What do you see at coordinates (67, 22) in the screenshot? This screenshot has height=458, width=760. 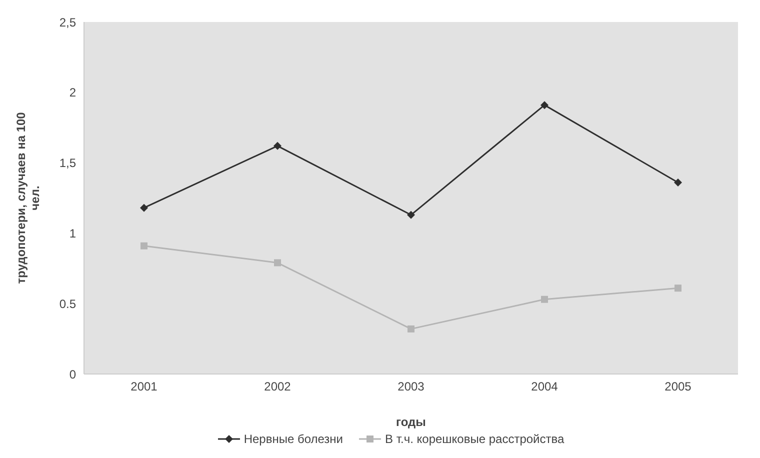 I see `y-tick-label: 2,5` at bounding box center [67, 22].